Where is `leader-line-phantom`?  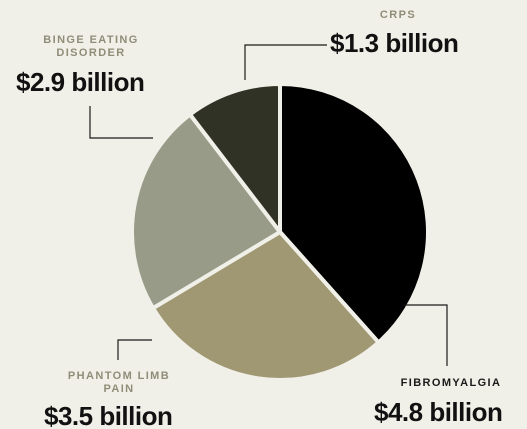 leader-line-phantom is located at coordinates (134, 349).